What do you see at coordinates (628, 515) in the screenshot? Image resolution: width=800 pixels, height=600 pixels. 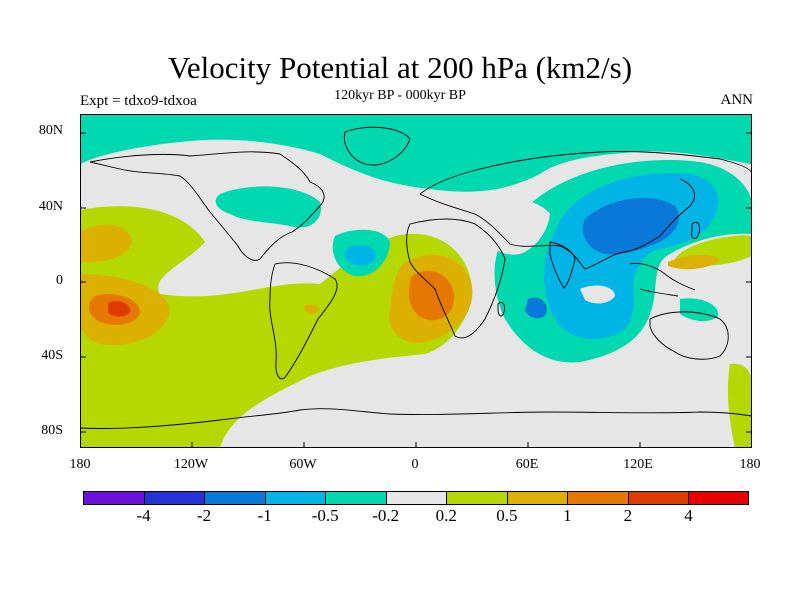 I see `colorbar-label: 2` at bounding box center [628, 515].